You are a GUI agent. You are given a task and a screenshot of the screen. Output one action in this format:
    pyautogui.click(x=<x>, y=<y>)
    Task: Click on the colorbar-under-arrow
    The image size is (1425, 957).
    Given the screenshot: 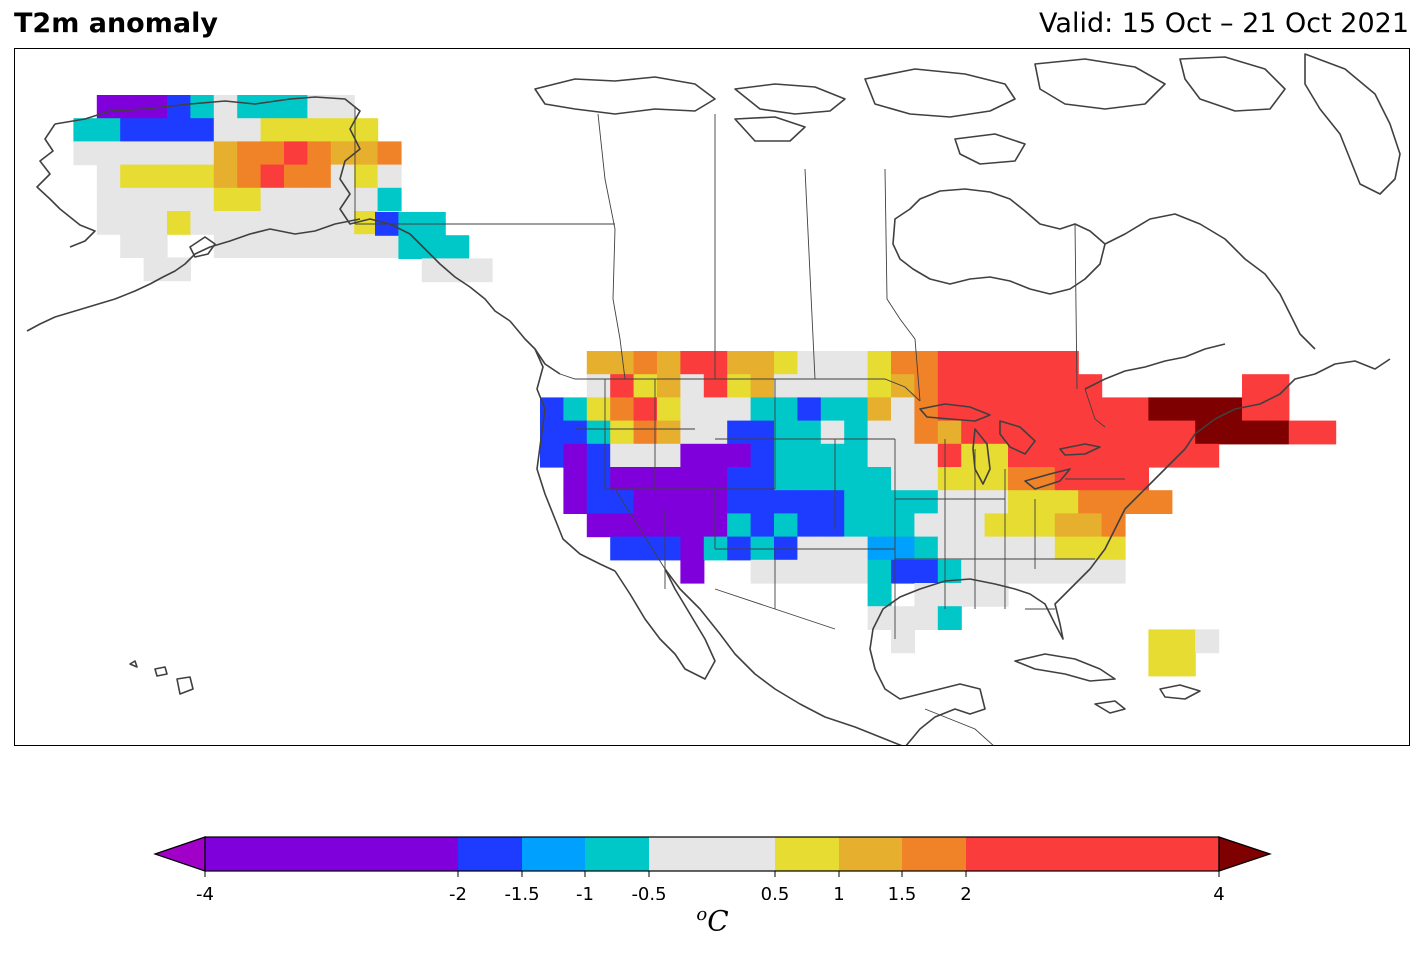 What is the action you would take?
    pyautogui.click(x=179, y=854)
    